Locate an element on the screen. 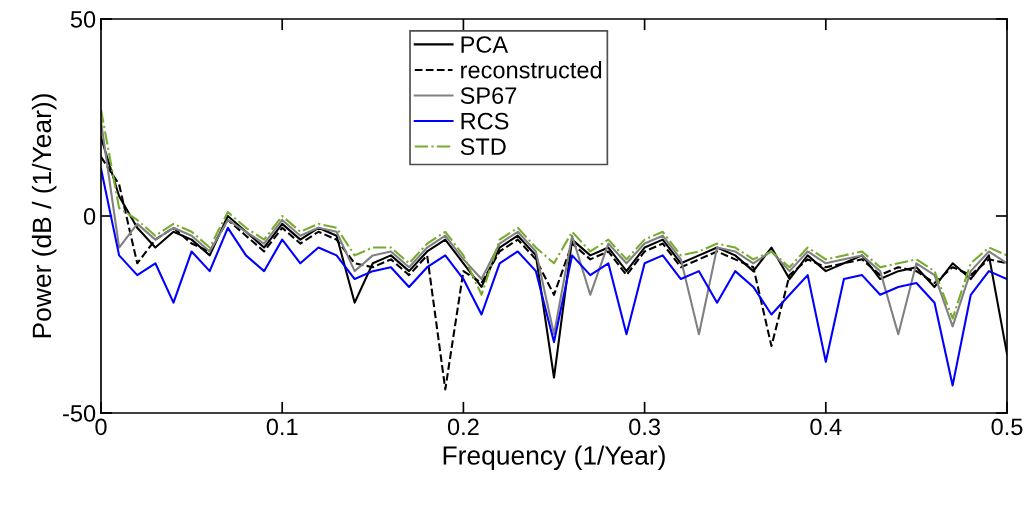 This screenshot has width=1033, height=507. legend-label: RCS is located at coordinates (485, 121).